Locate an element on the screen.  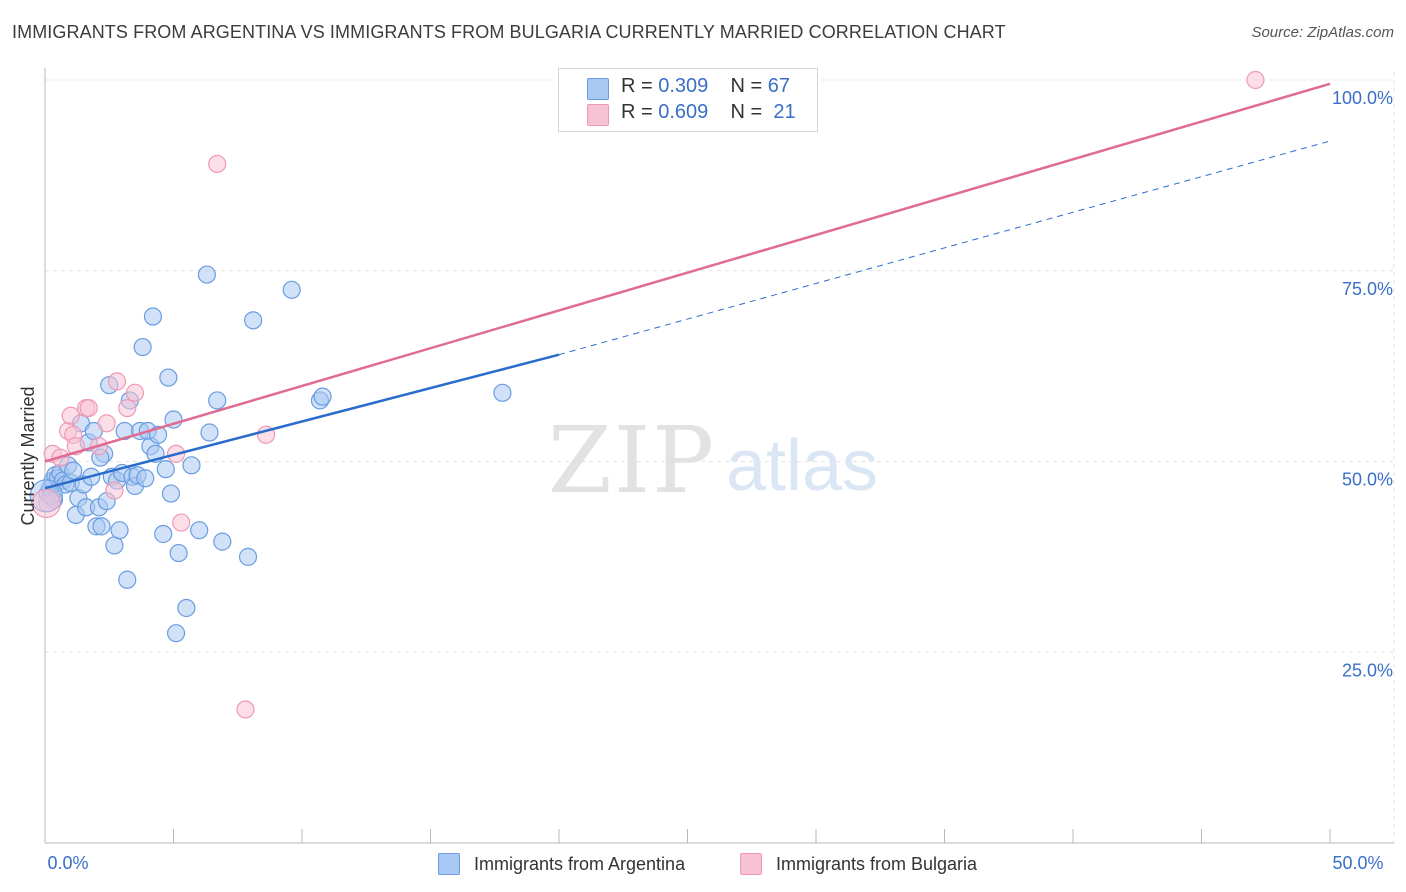
x-tick-label-end: 50.0% is located at coordinates (1357, 863).